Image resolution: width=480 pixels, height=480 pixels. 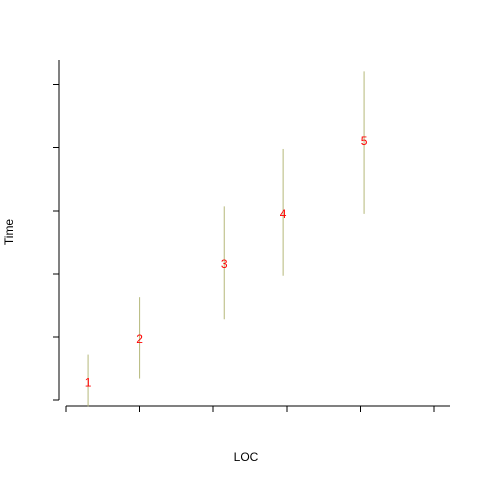 What do you see at coordinates (246, 457) in the screenshot?
I see `x-axis-title: LOC` at bounding box center [246, 457].